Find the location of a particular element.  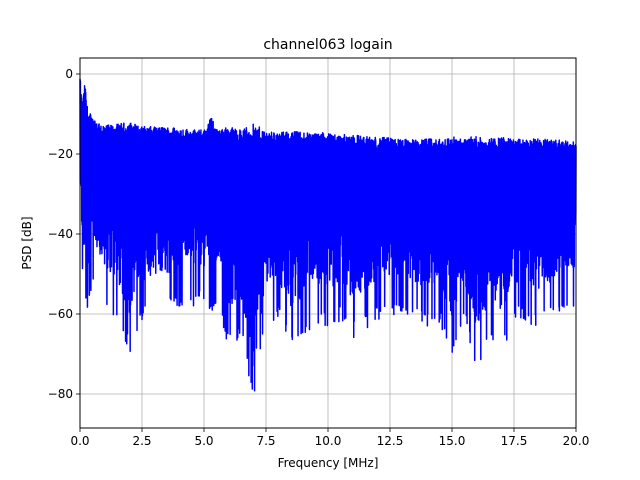

x-tick-label: 5.0 is located at coordinates (203, 441).